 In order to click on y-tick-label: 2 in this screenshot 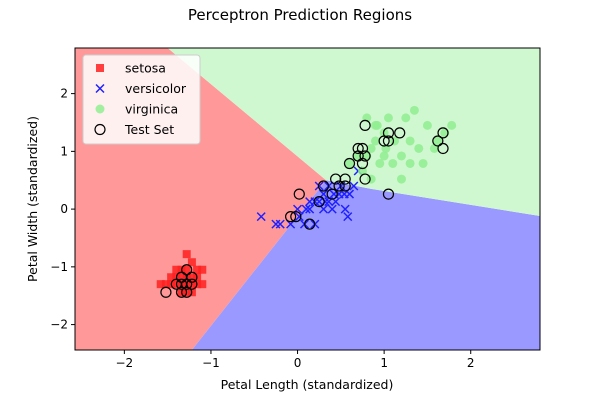, I will do `click(64, 94)`.